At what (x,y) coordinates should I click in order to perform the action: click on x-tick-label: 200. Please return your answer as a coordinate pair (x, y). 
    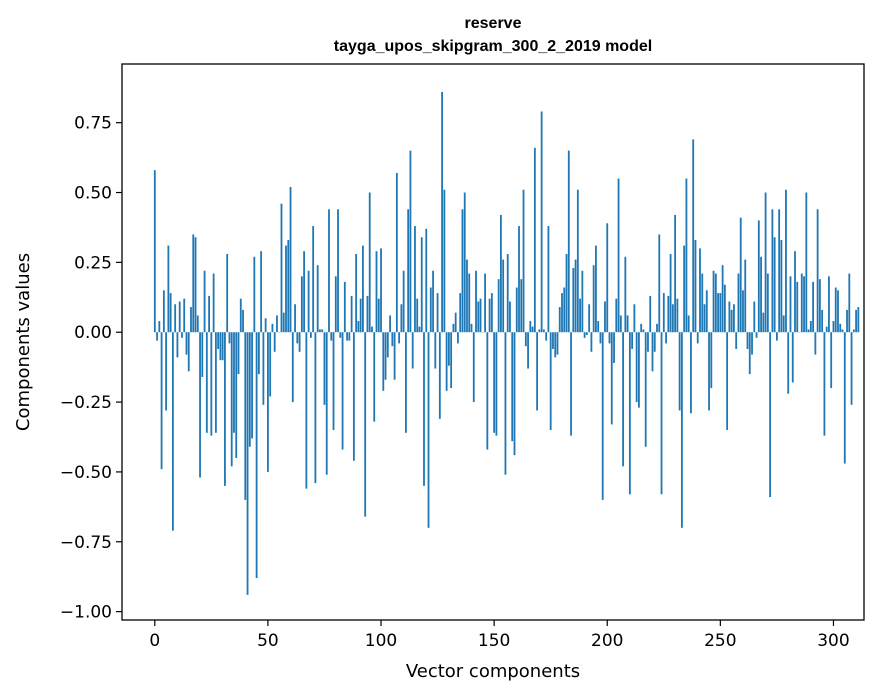
    Looking at the image, I should click on (607, 641).